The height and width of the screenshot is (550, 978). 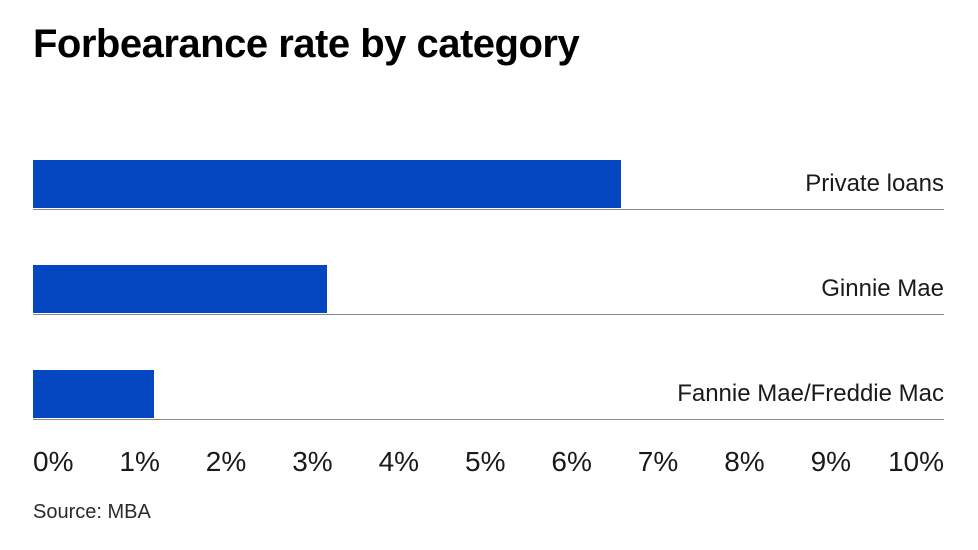 I want to click on bar-row-fannie-freddie: Fannie Mae/Freddie Mac, so click(x=488, y=395).